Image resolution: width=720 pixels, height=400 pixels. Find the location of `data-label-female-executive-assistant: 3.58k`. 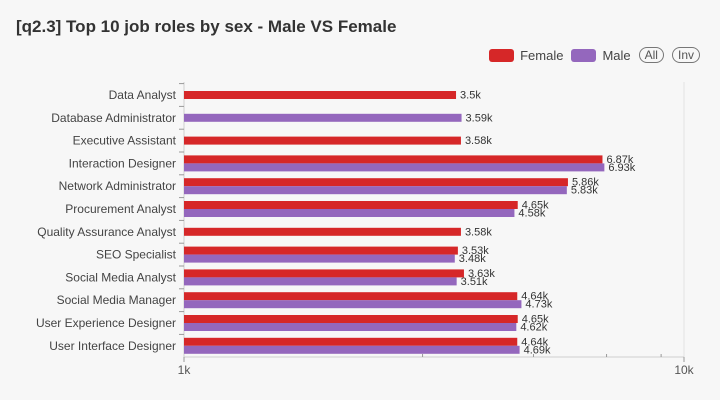

data-label-female-executive-assistant: 3.58k is located at coordinates (478, 141).